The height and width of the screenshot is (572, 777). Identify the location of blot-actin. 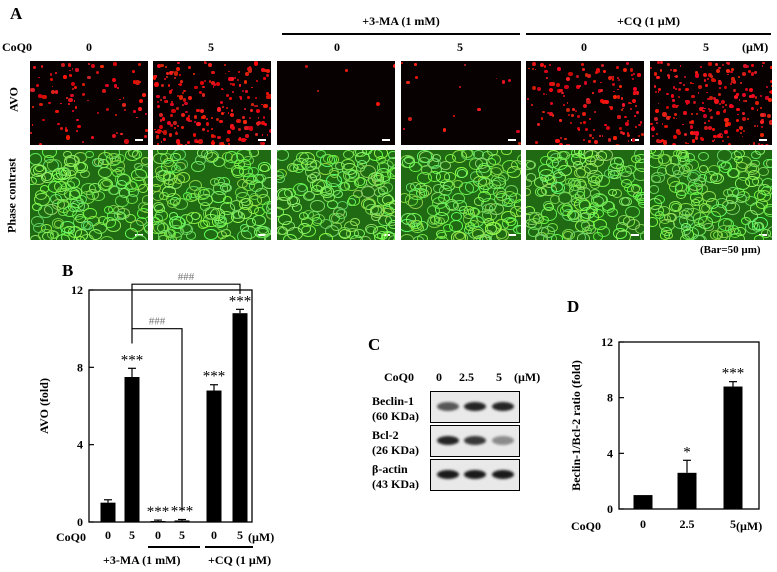
(475, 475).